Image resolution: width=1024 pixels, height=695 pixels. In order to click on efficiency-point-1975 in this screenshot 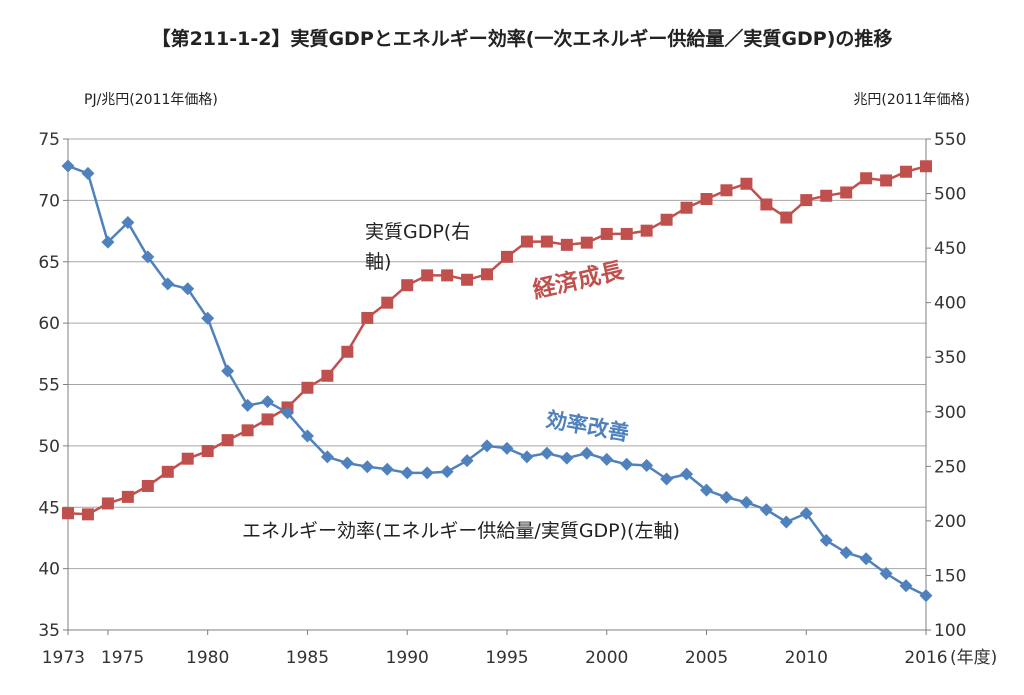, I will do `click(108, 242)`.